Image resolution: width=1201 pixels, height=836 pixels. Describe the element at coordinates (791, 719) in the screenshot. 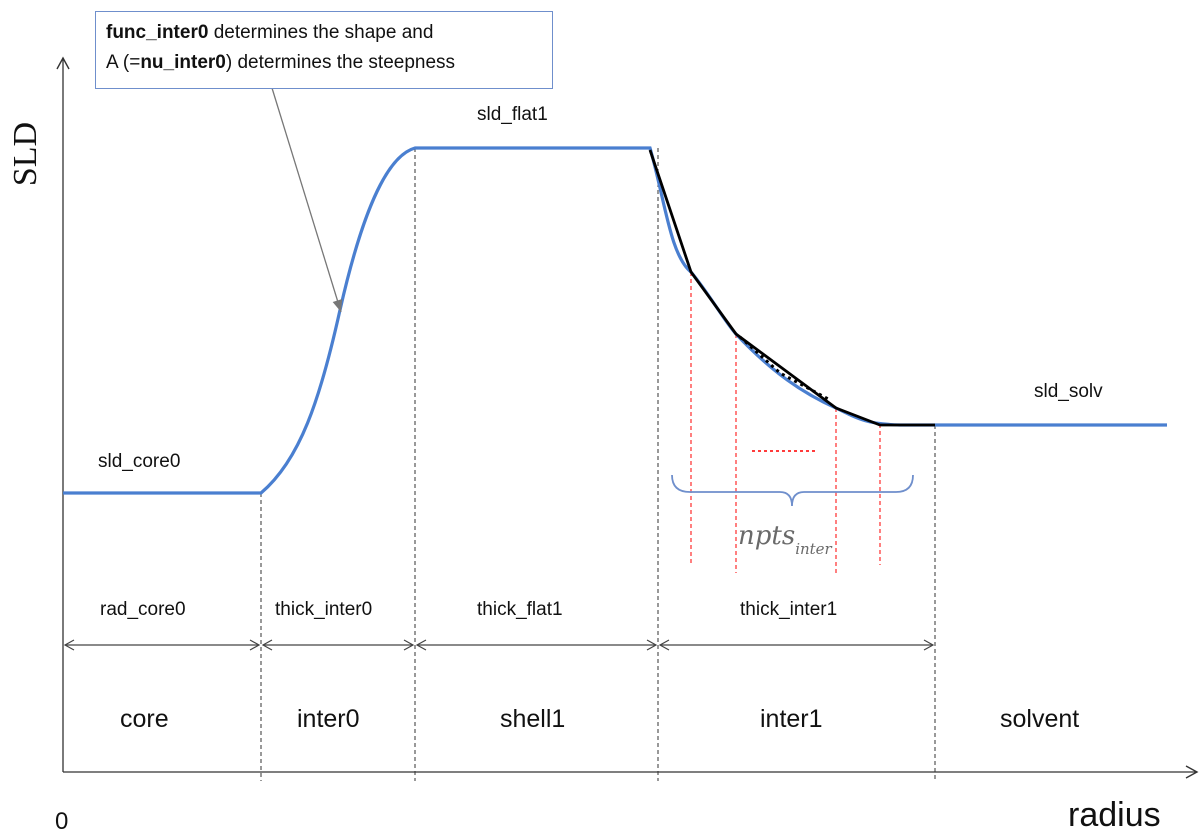

I see `region-inter1-label: inter1` at that location.